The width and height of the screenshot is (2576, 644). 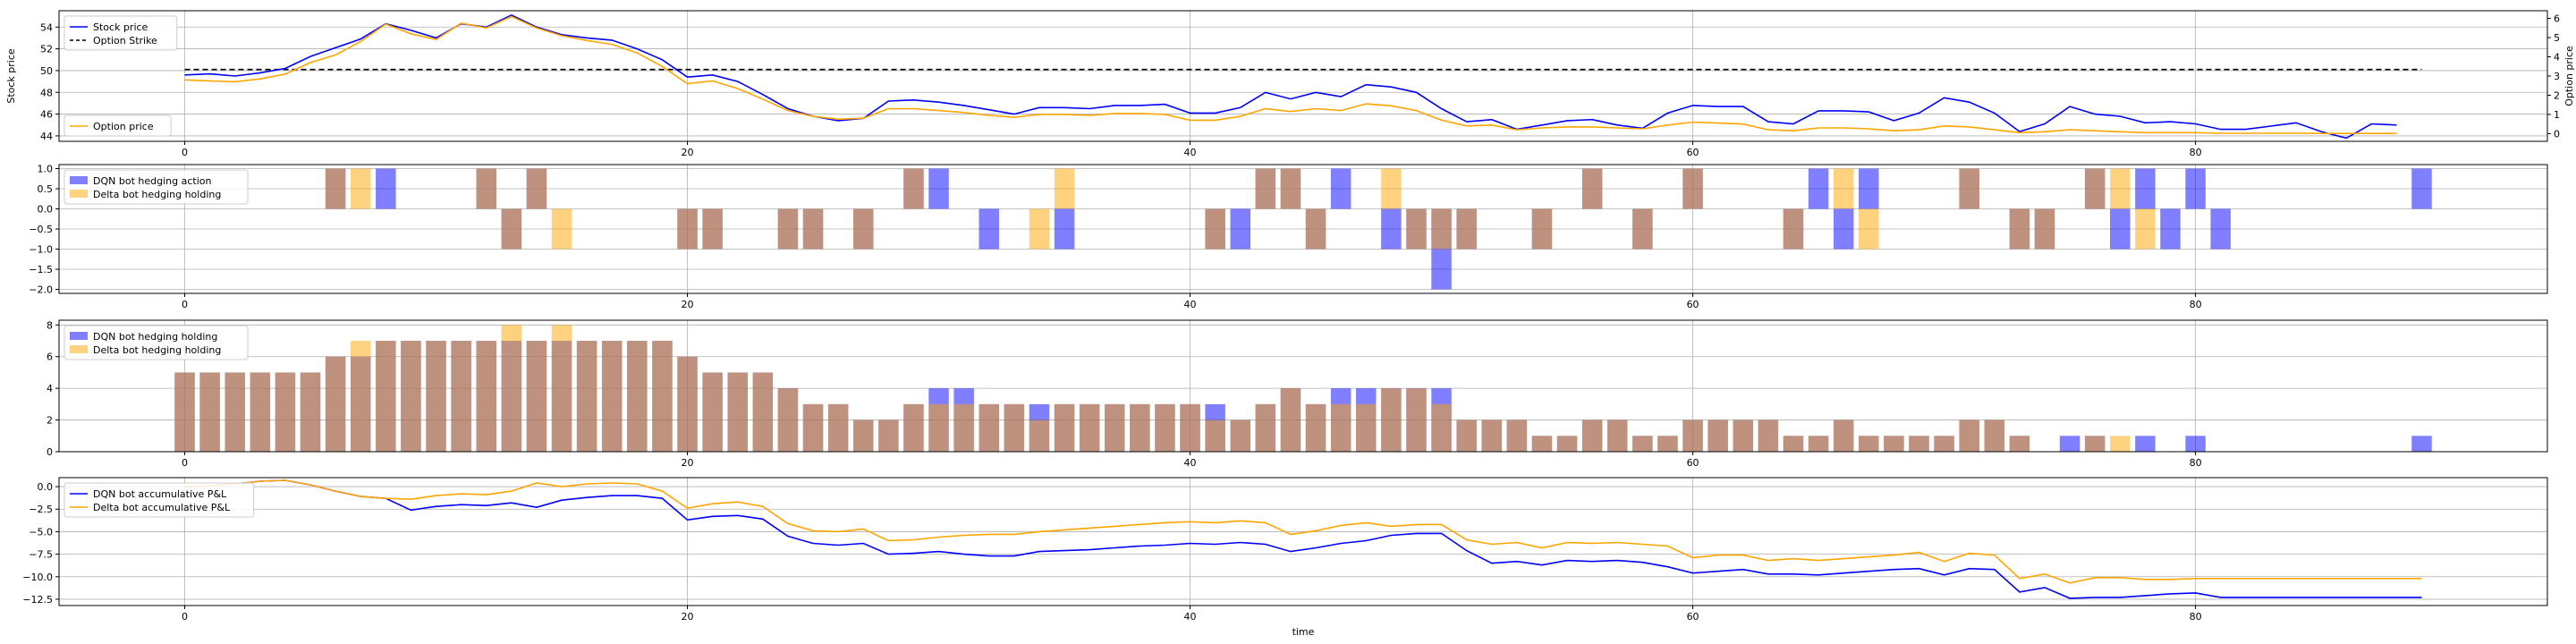 What do you see at coordinates (37, 600) in the screenshot?
I see `y-tick-label: −12.5` at bounding box center [37, 600].